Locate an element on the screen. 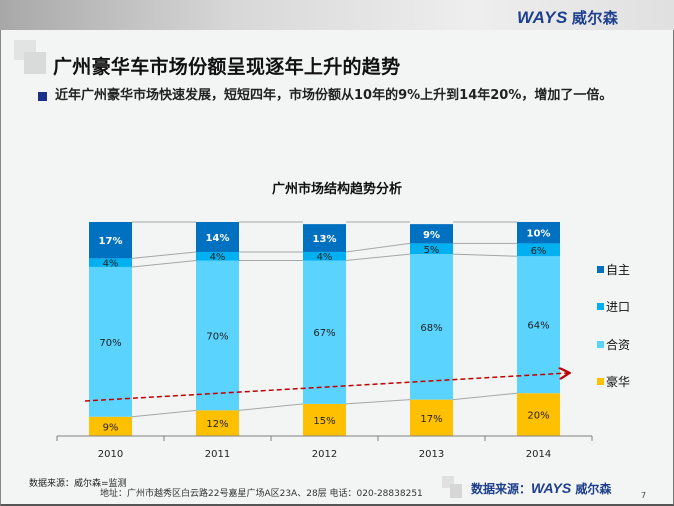 Image resolution: width=674 pixels, height=506 pixels. x-tick-label: 2011 is located at coordinates (217, 454).